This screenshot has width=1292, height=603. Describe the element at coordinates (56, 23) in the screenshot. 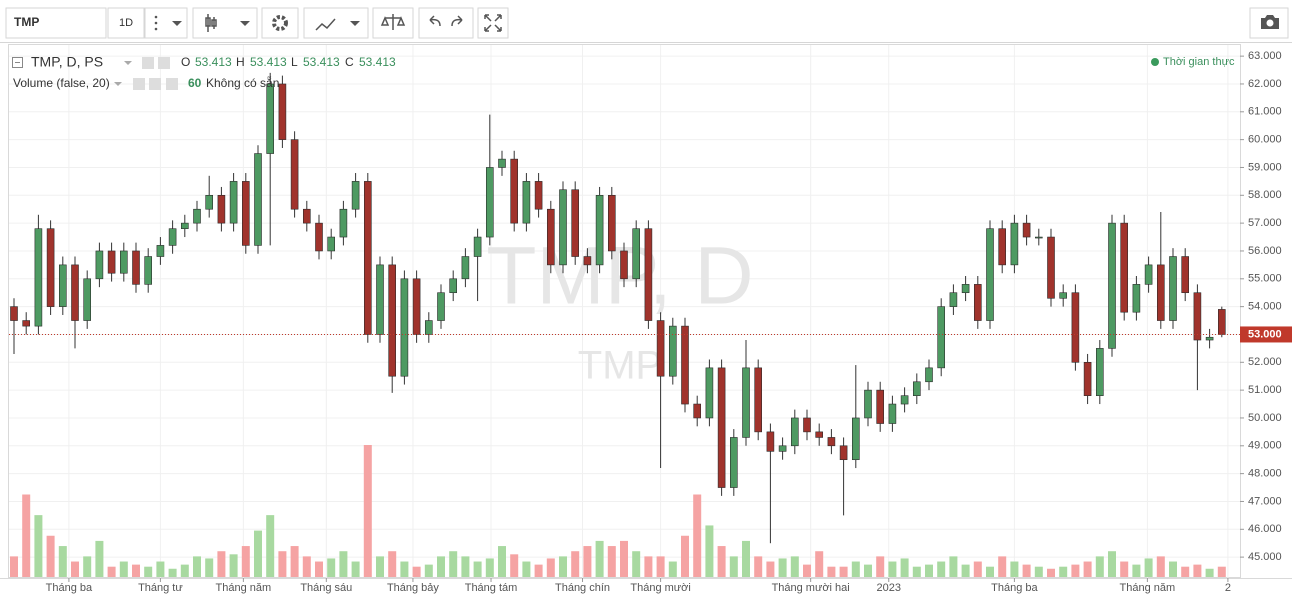

I see `symbol-box` at that location.